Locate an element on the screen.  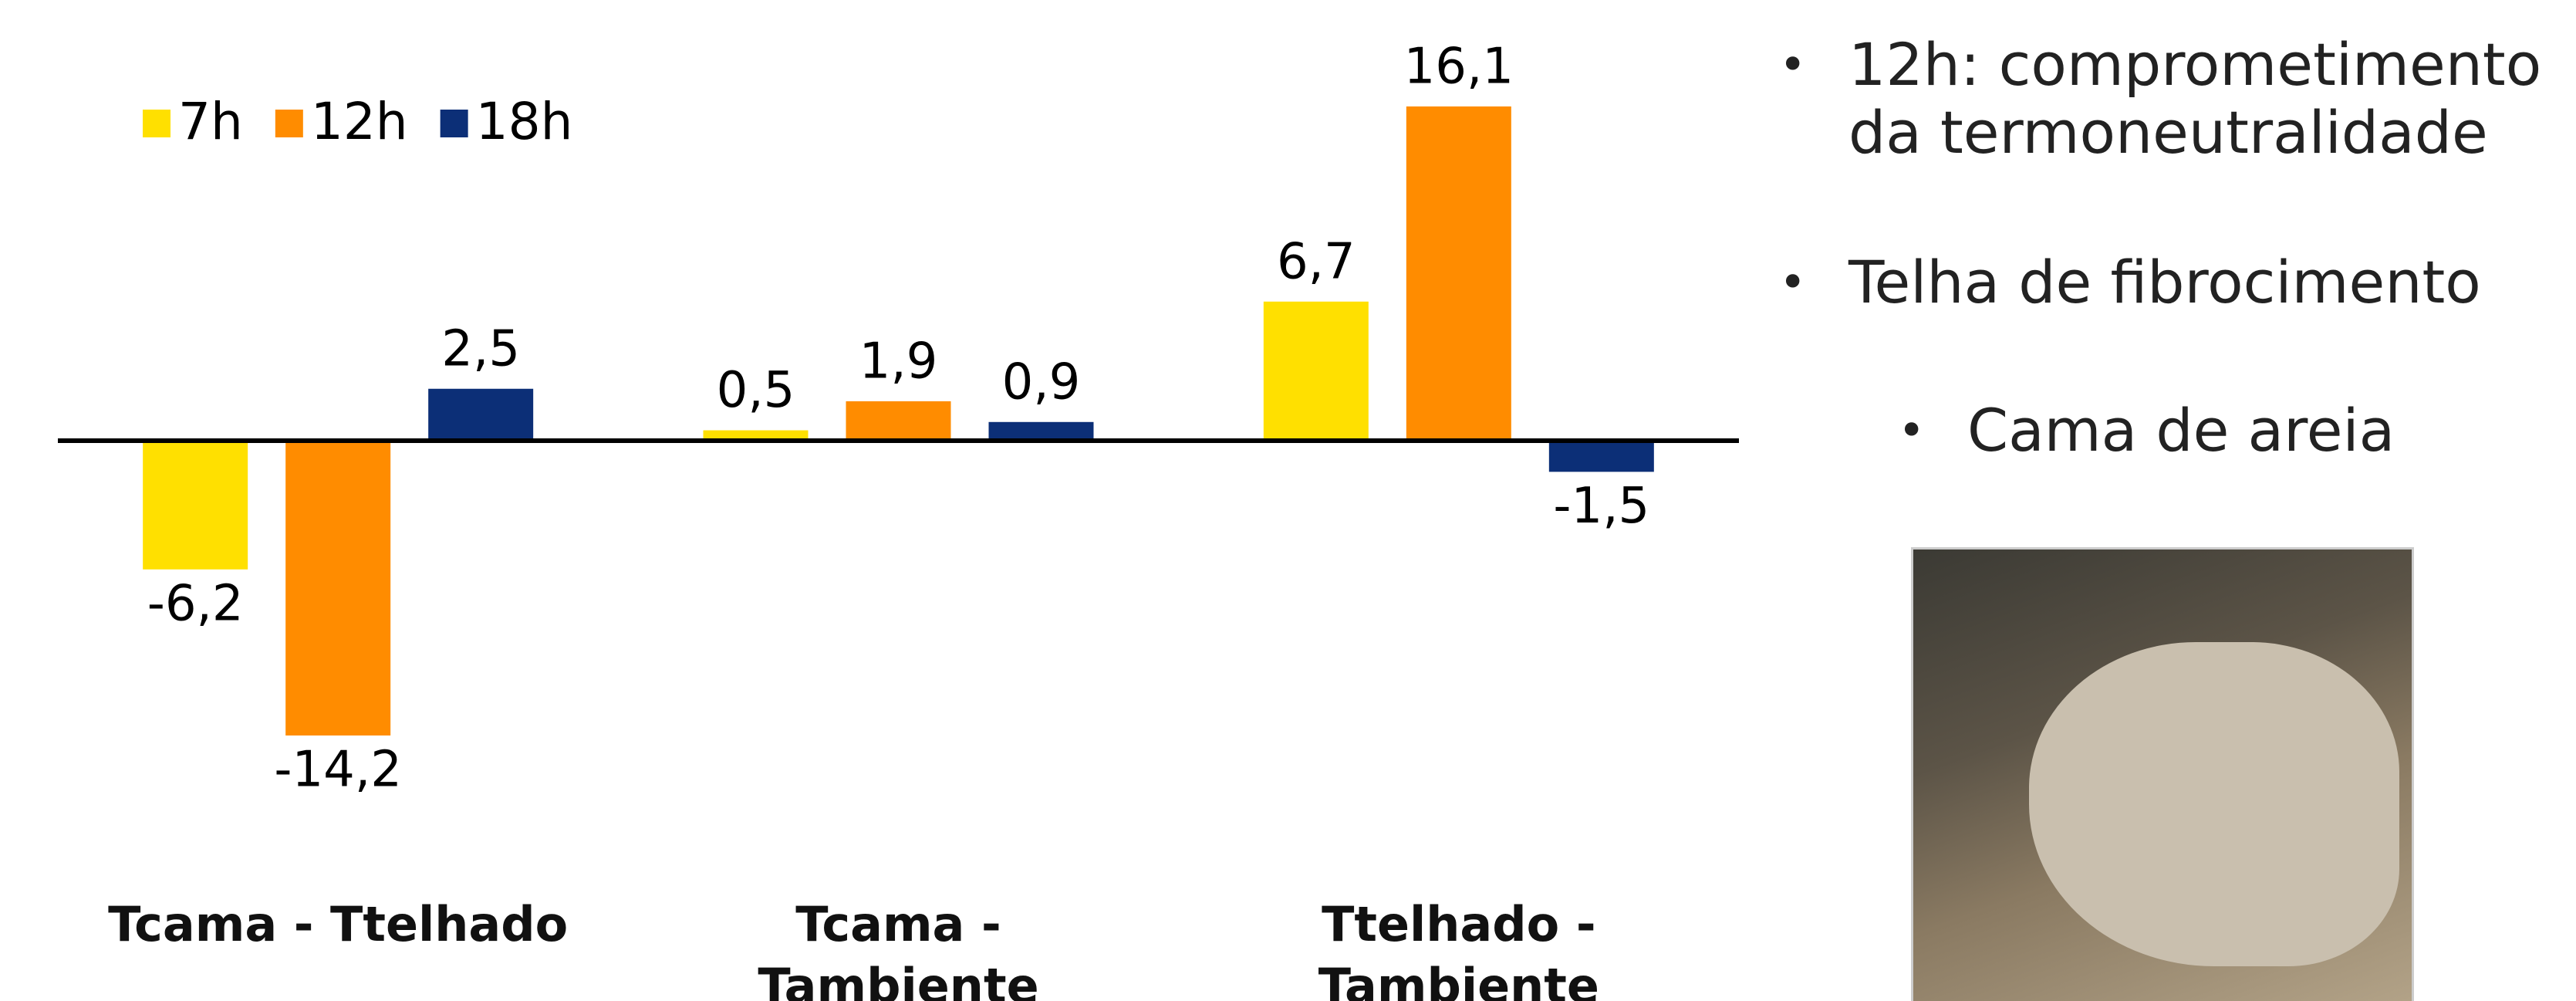
category-label: Tcama - Tambiente is located at coordinates (899, 948).